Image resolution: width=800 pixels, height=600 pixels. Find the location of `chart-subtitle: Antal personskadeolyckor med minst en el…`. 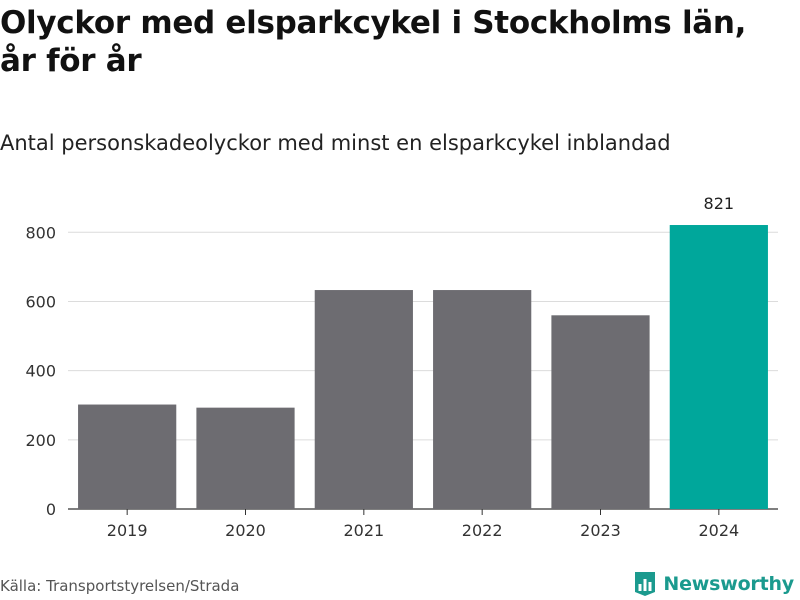

chart-subtitle: Antal personskadeolyckor med minst en el… is located at coordinates (335, 143).